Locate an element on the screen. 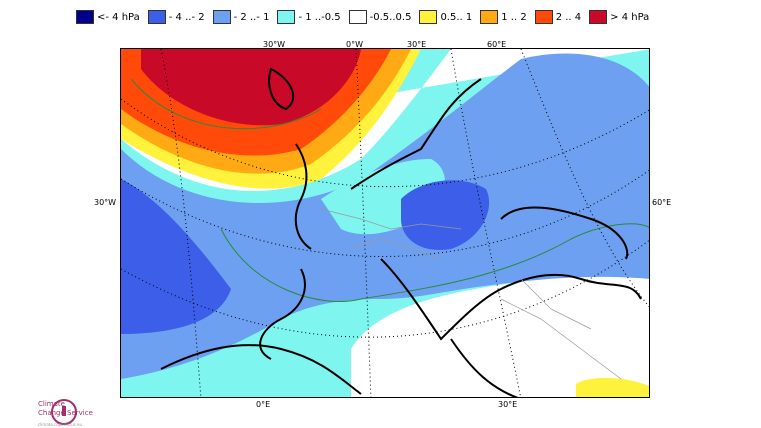 This screenshot has width=761, height=428. legend-label: -0.5..0.5 is located at coordinates (390, 17).